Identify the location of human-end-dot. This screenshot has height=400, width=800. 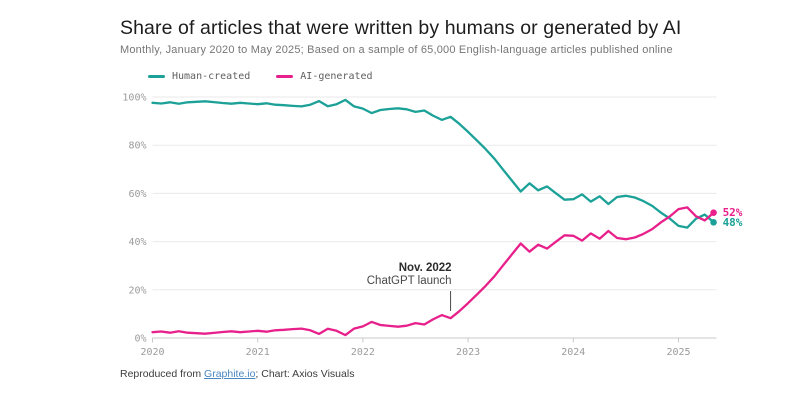
(713, 222).